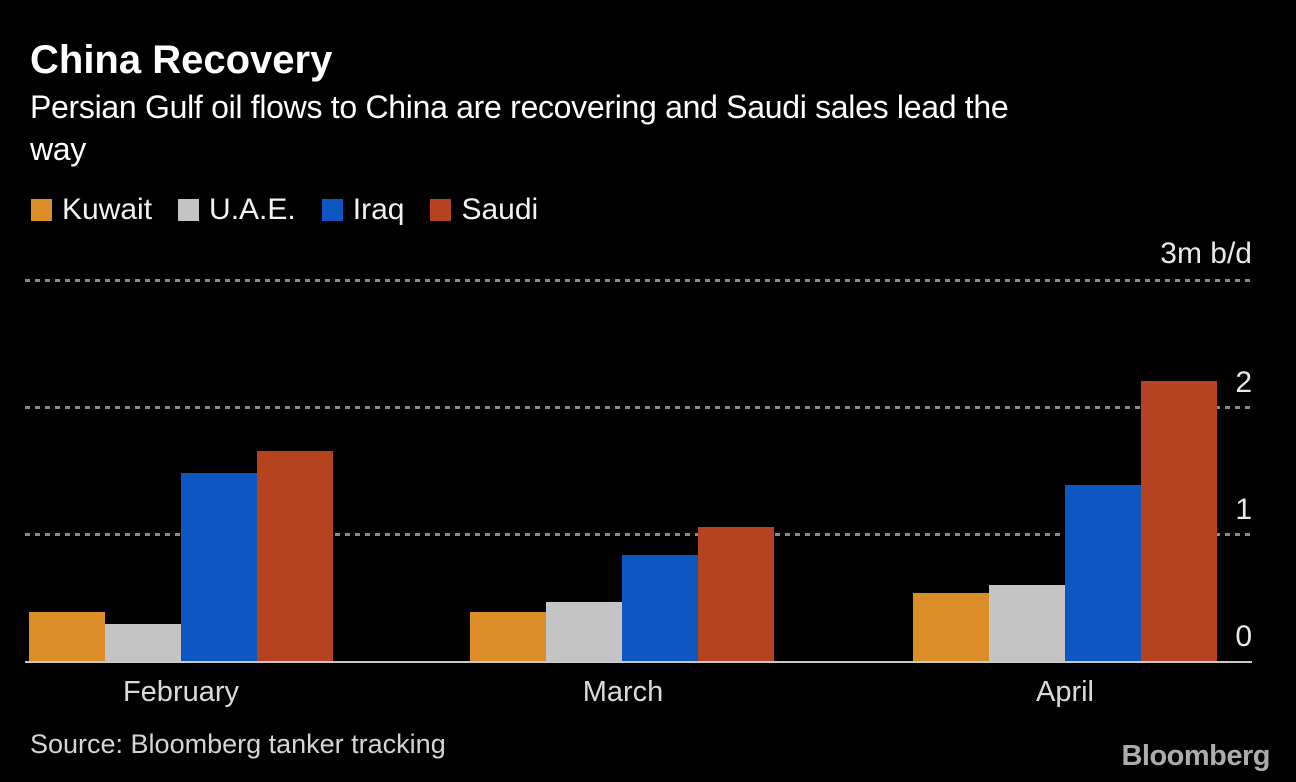 The image size is (1296, 782). Describe the element at coordinates (660, 608) in the screenshot. I see `bar-march-iraq` at that location.